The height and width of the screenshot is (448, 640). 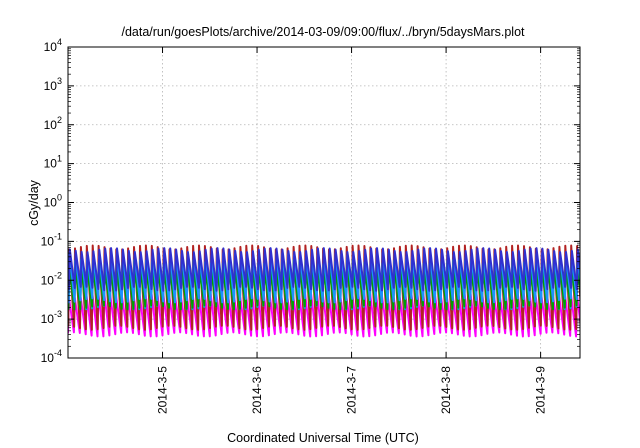 I want to click on y-tick-label: 10⁻⁴, so click(x=51, y=356).